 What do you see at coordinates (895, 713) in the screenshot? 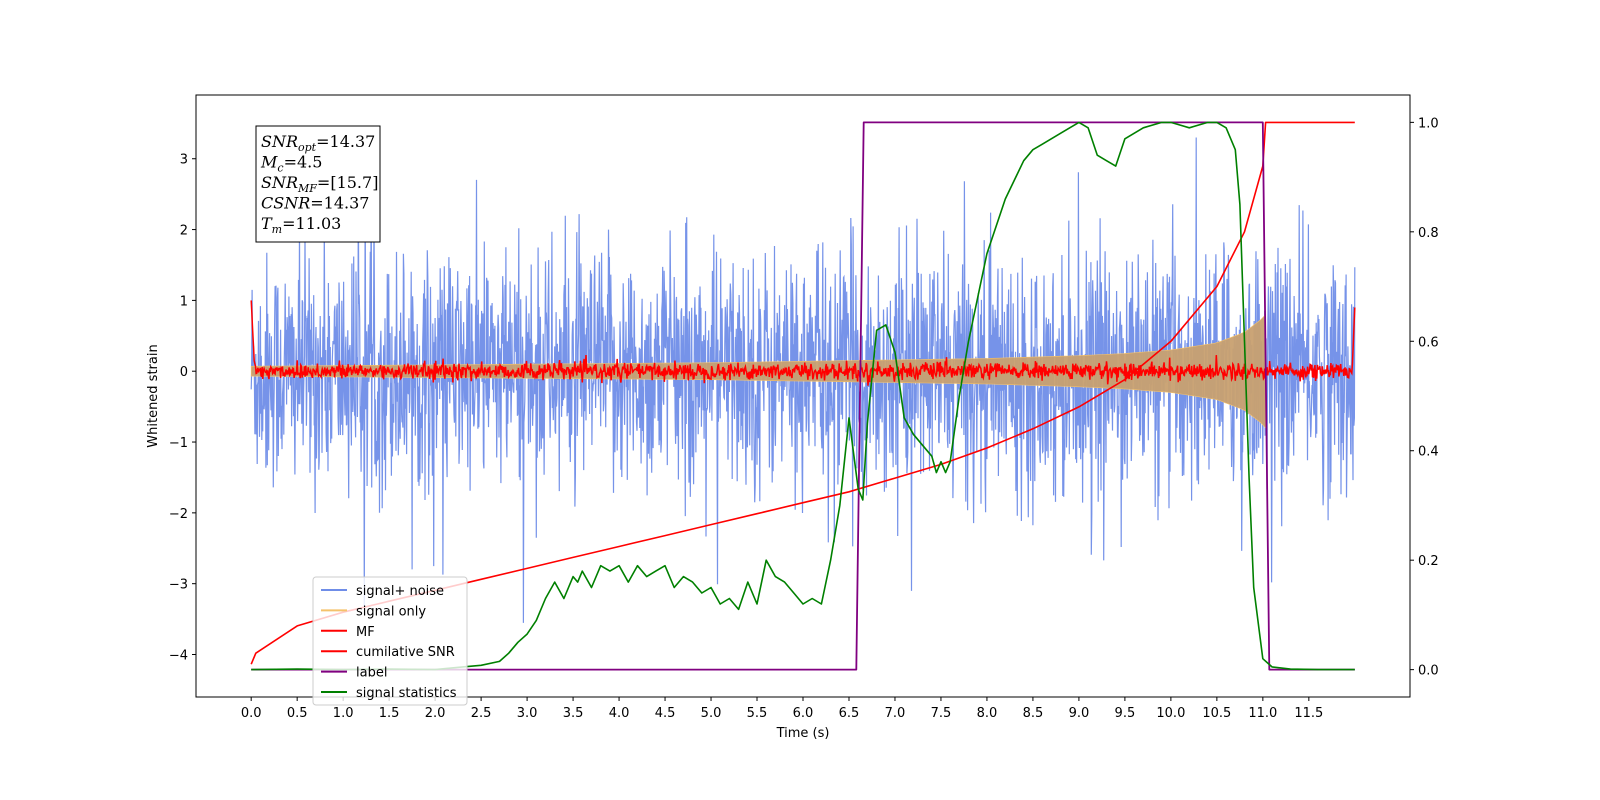
I see `x-tick-label: 7.0` at bounding box center [895, 713].